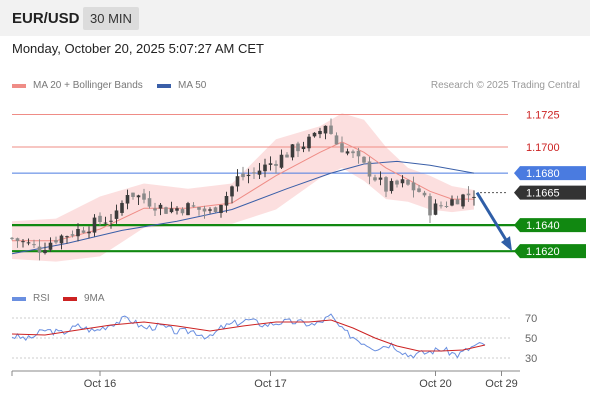 The width and height of the screenshot is (590, 400). What do you see at coordinates (94, 298) in the screenshot?
I see `legend-ma9-label: 9MA` at bounding box center [94, 298].